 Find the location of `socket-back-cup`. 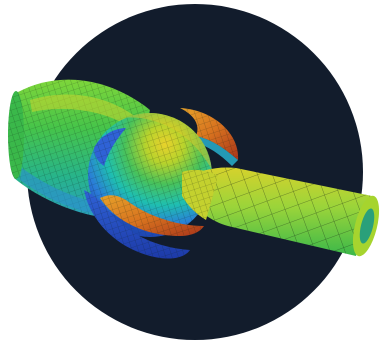

socket-back-cup is located at coordinates (209, 137).